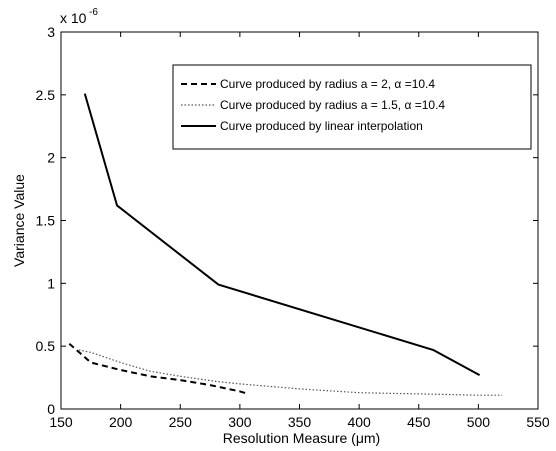 The height and width of the screenshot is (451, 556). What do you see at coordinates (51, 158) in the screenshot?
I see `y-tick-label: 2` at bounding box center [51, 158].